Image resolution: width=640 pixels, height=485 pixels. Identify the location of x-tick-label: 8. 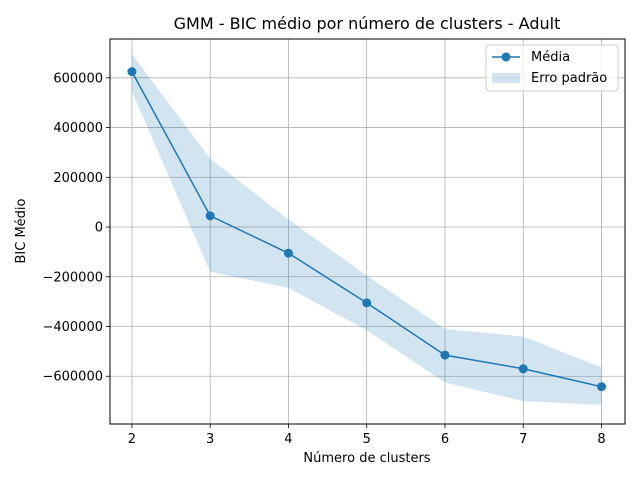
(601, 439).